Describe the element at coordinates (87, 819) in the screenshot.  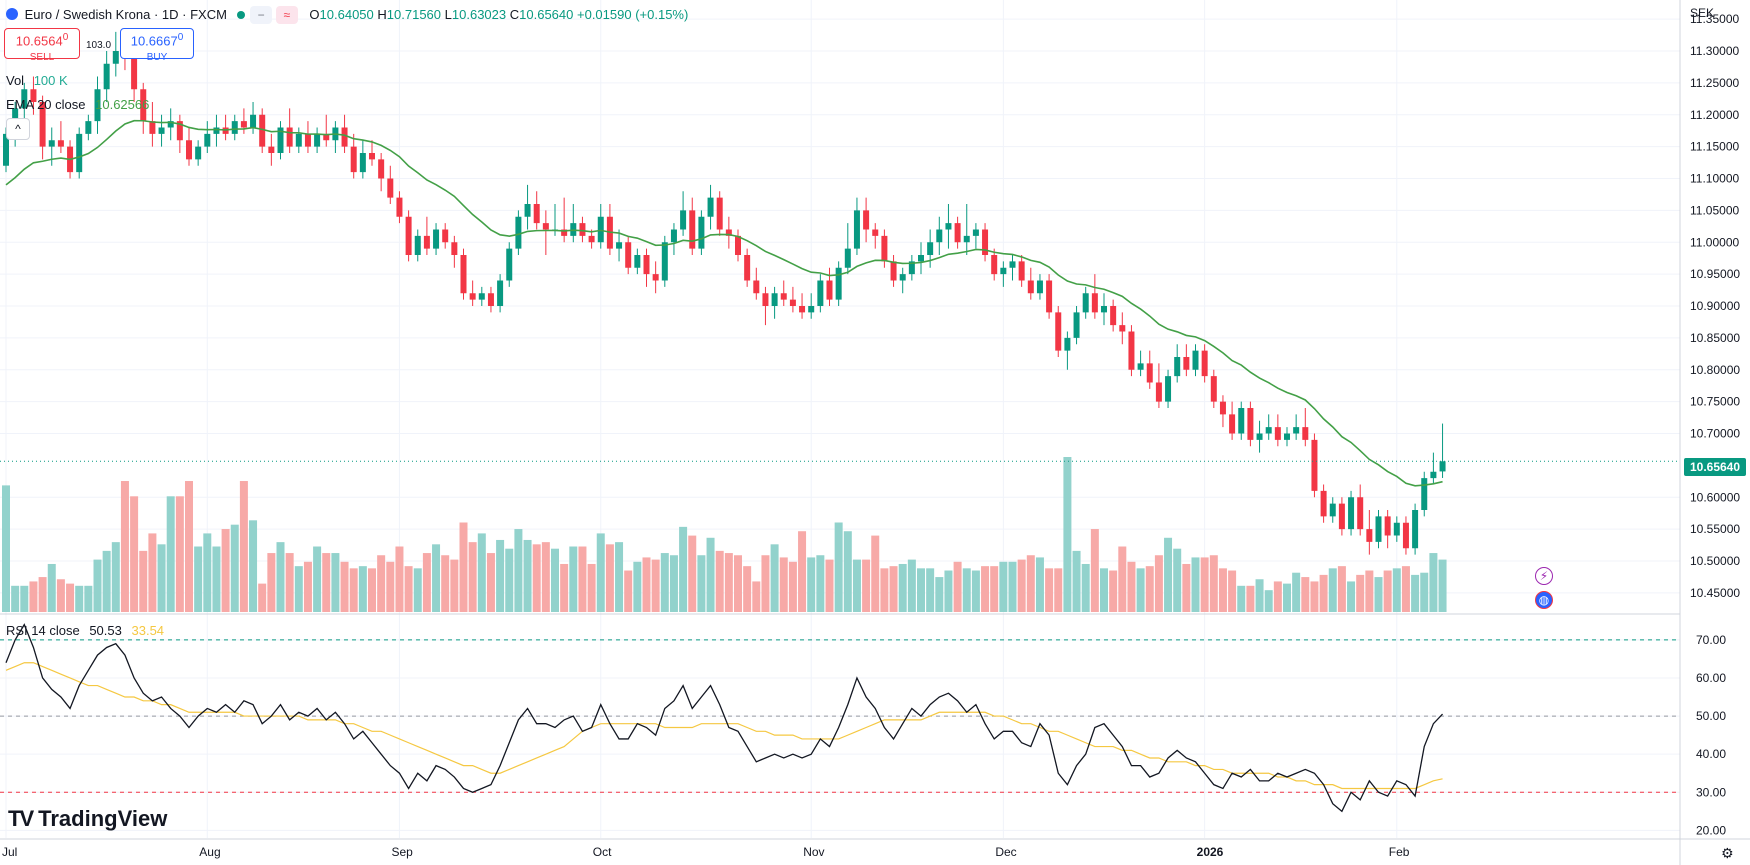
I see `tradingview-logo: TV TradingView` at that location.